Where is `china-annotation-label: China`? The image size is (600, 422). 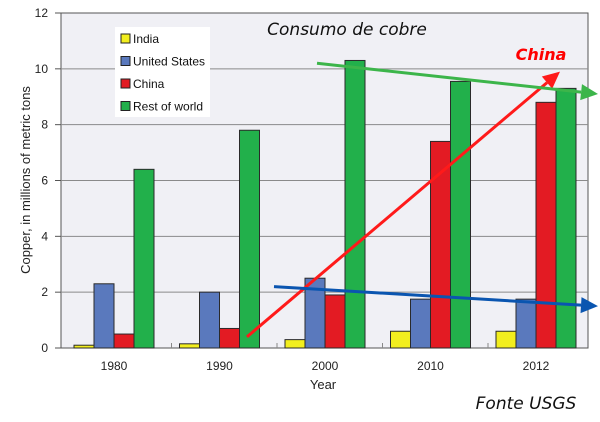 china-annotation-label: China is located at coordinates (541, 54).